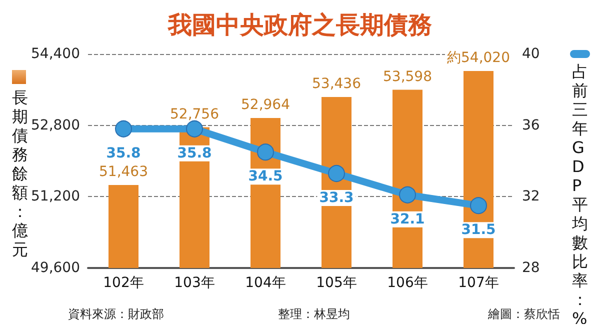 This screenshot has height=332, width=600. Describe the element at coordinates (265, 105) in the screenshot. I see `data-label: 52,964` at that location.